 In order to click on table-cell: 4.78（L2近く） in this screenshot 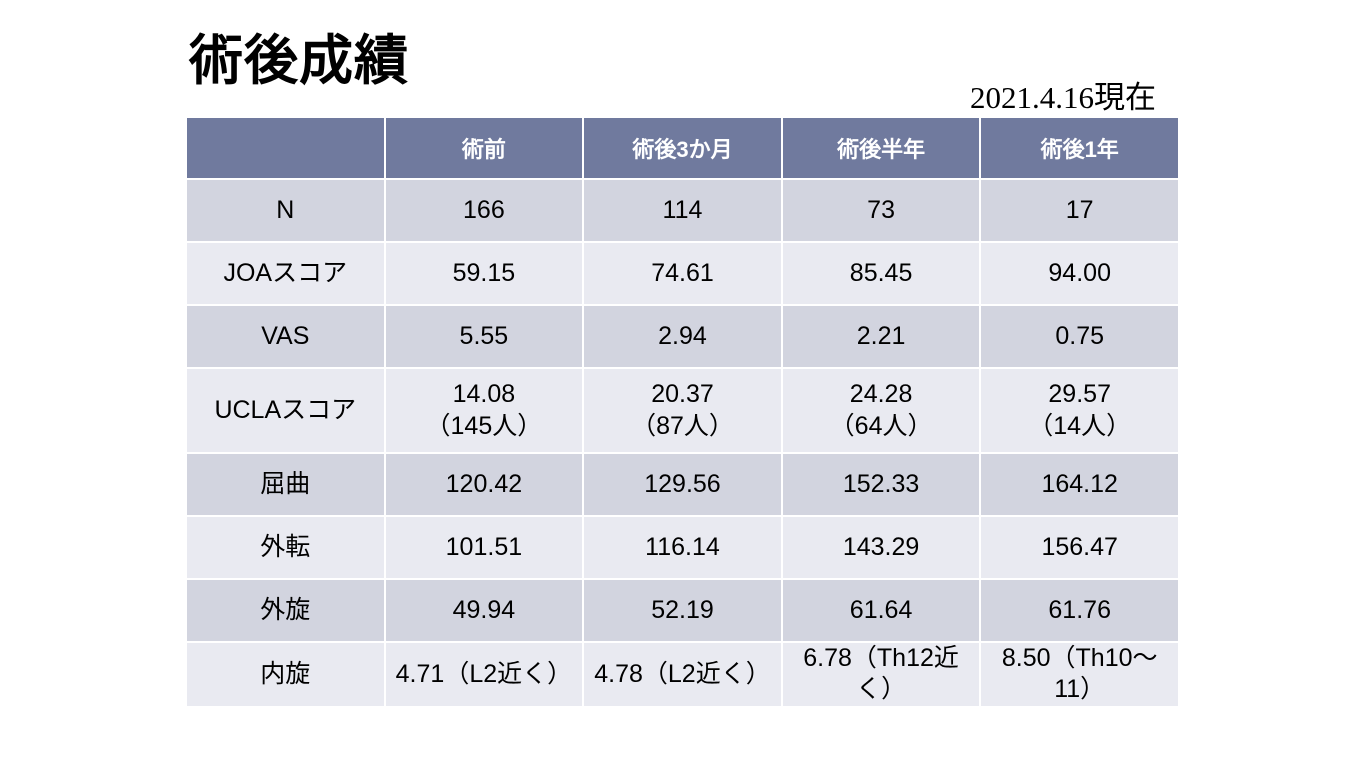, I will do `click(682, 674)`.